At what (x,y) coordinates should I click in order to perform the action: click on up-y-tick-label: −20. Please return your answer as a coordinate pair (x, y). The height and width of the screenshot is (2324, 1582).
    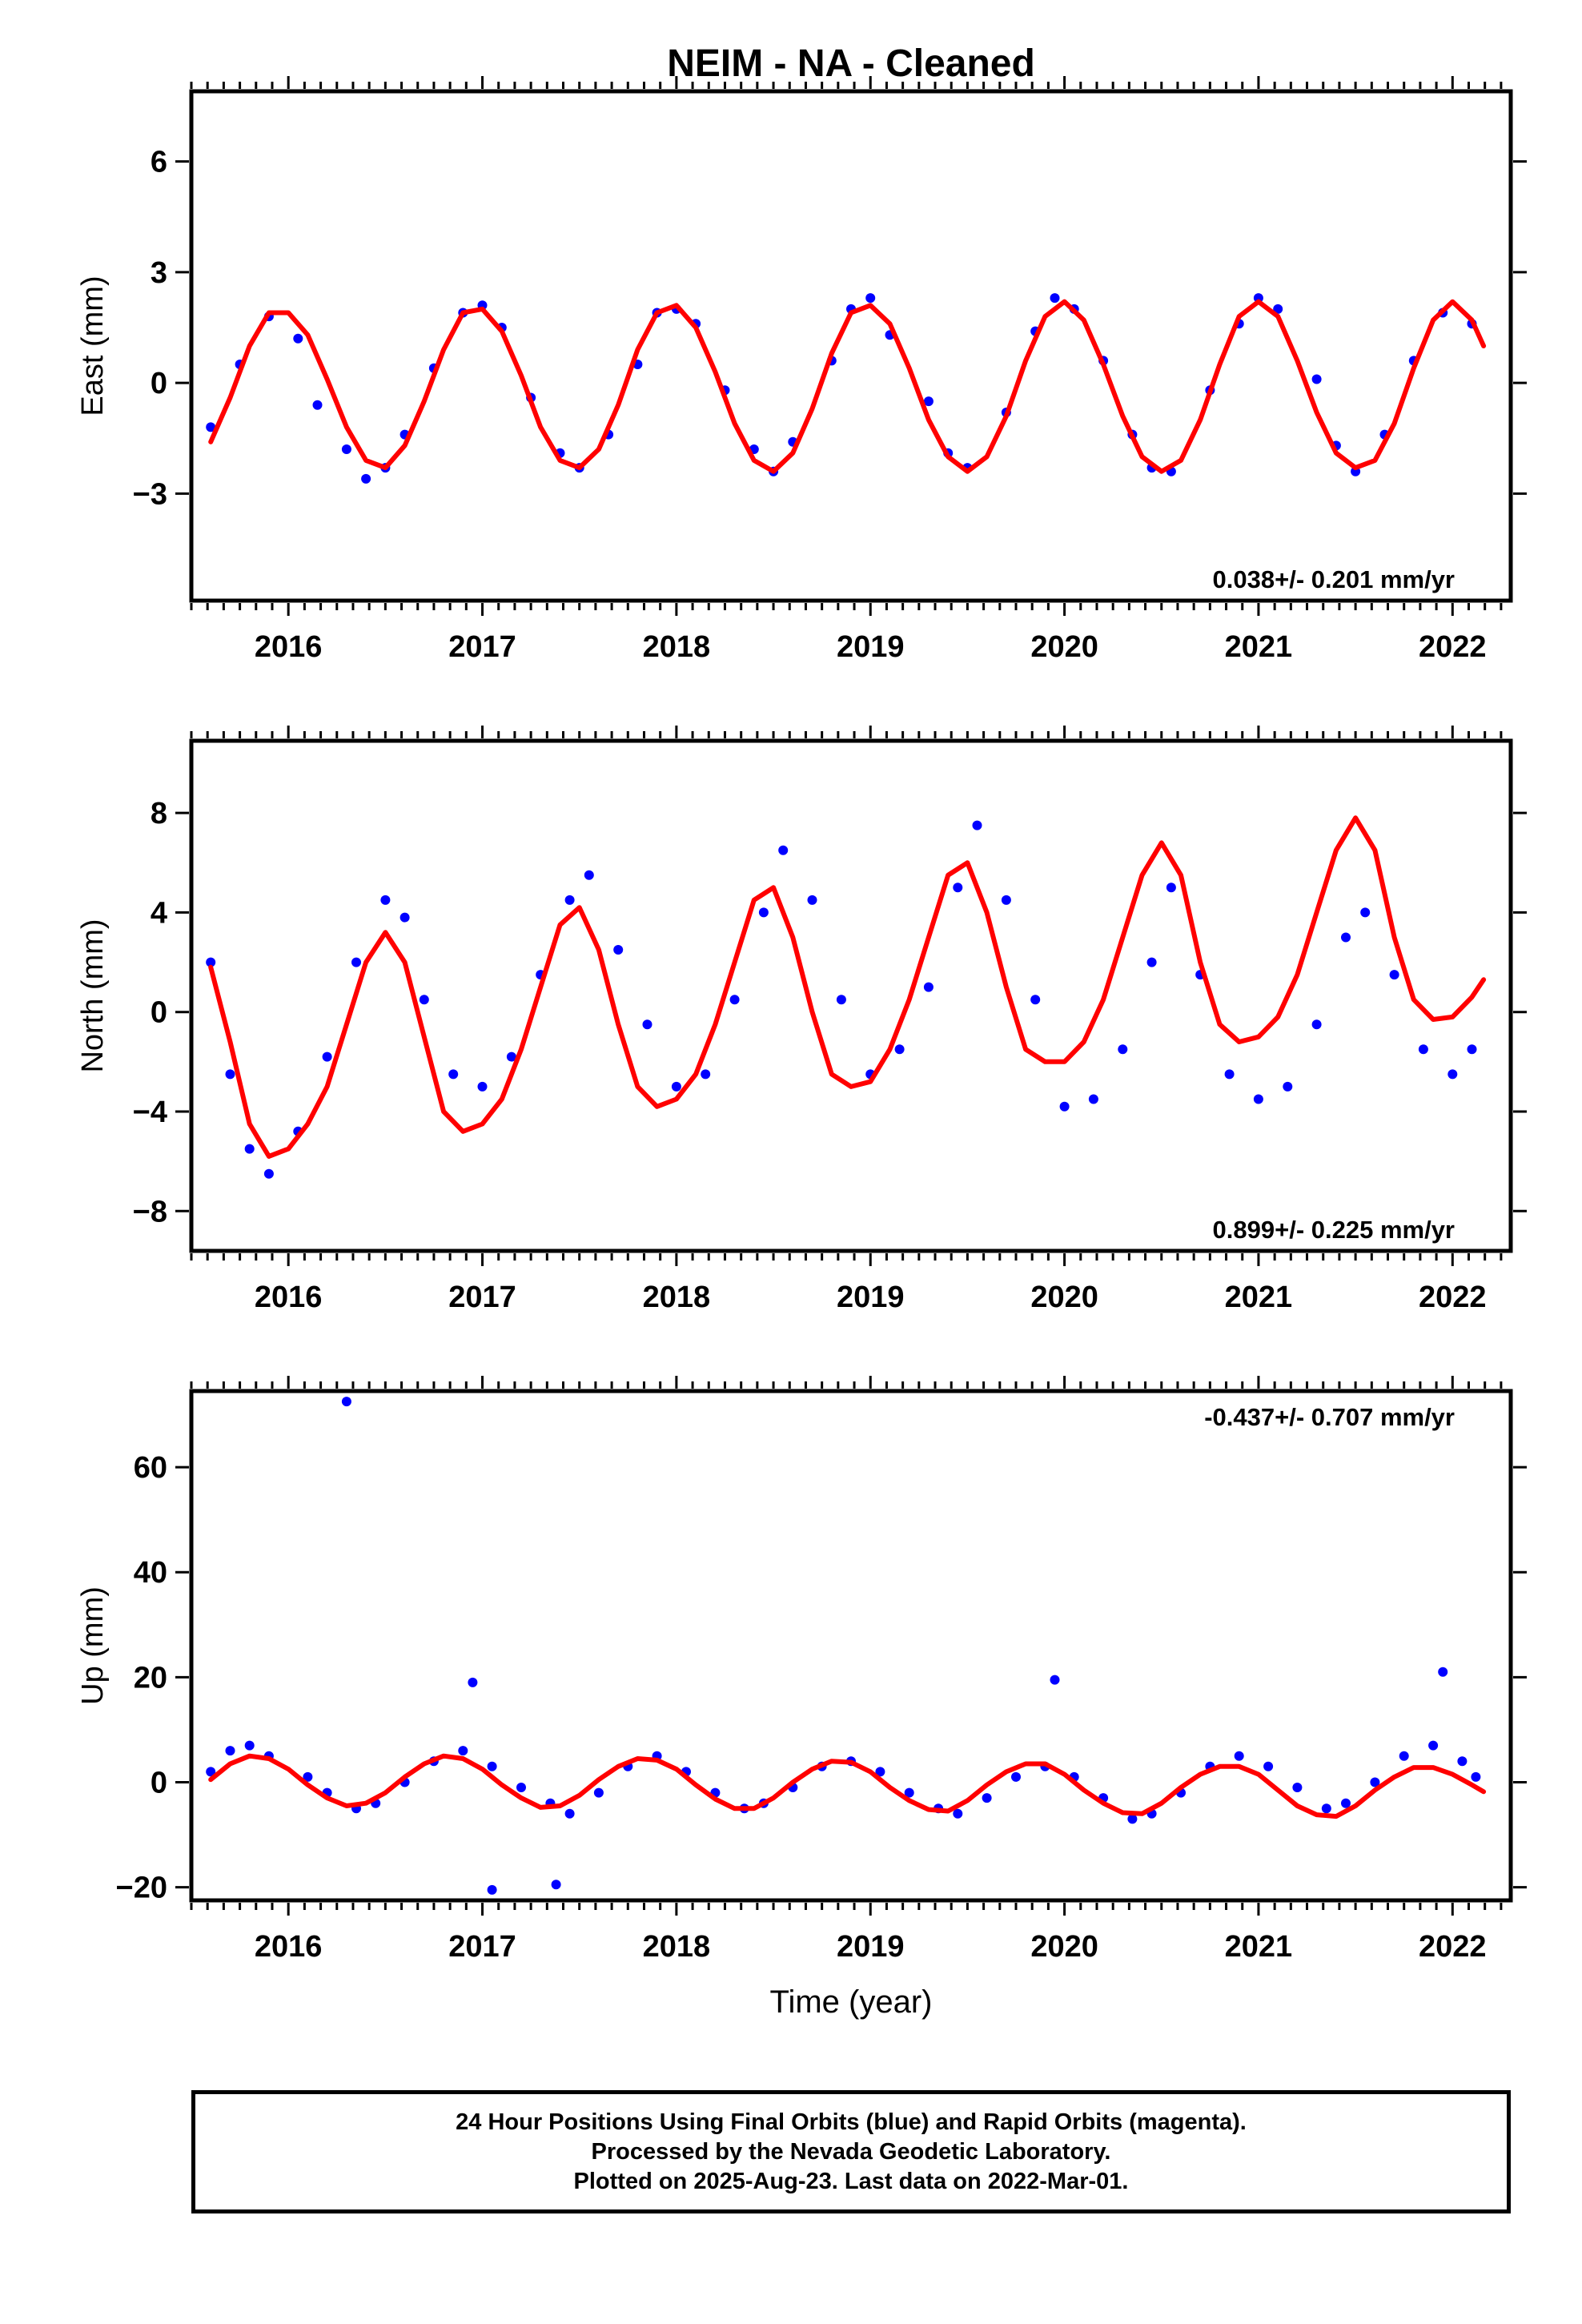
    Looking at the image, I should click on (141, 1888).